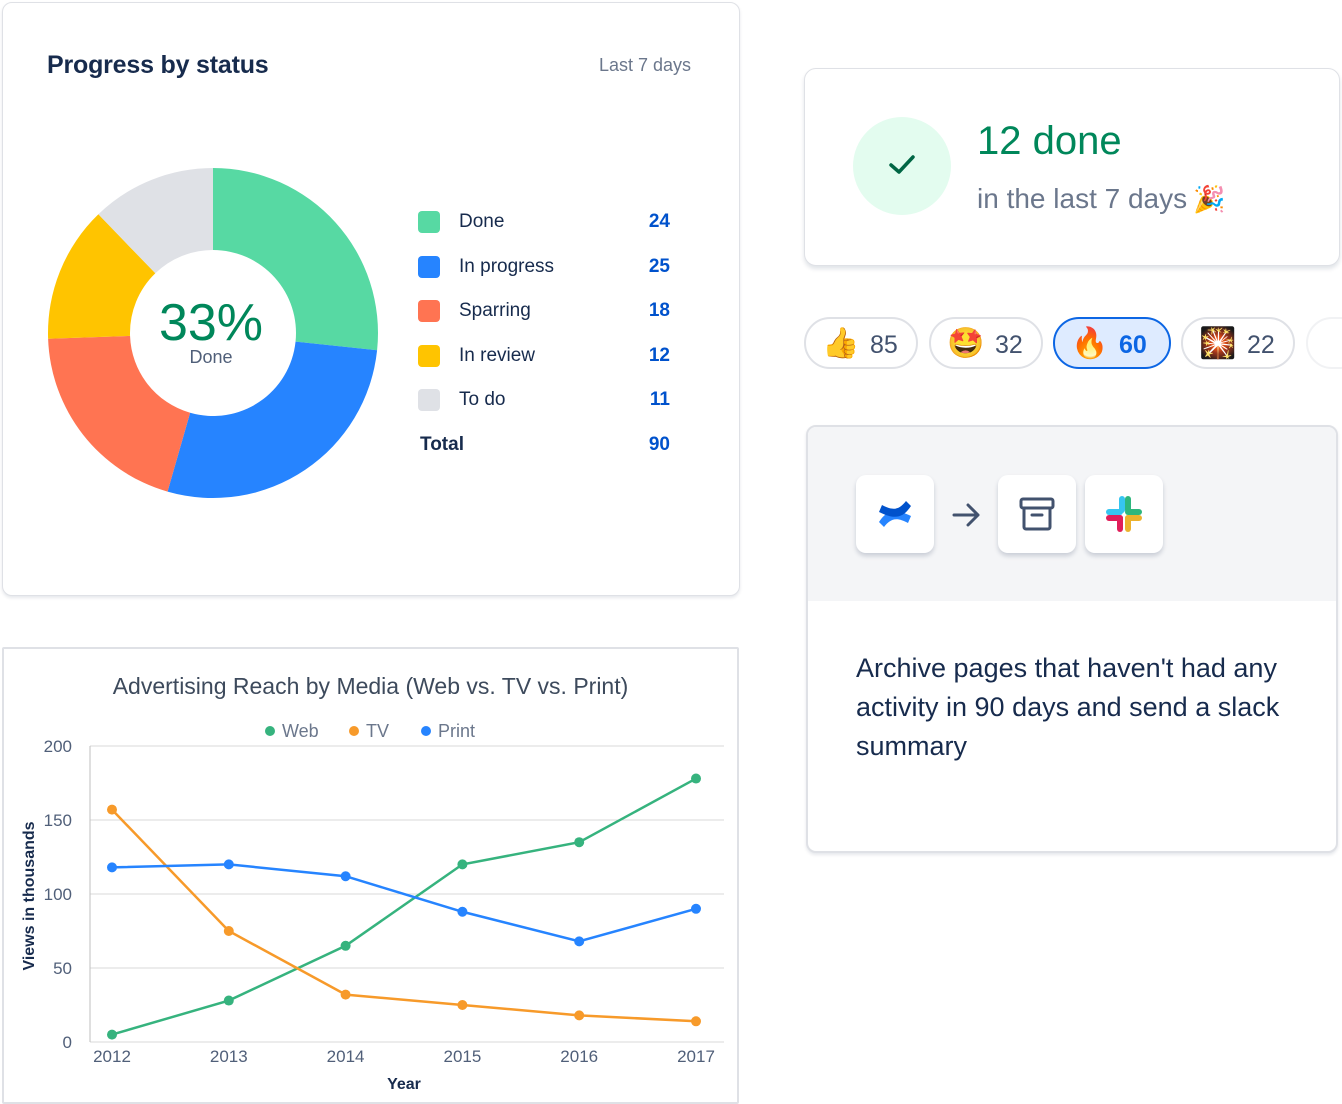  I want to click on sparkler-icon: 🎇, so click(1218, 343).